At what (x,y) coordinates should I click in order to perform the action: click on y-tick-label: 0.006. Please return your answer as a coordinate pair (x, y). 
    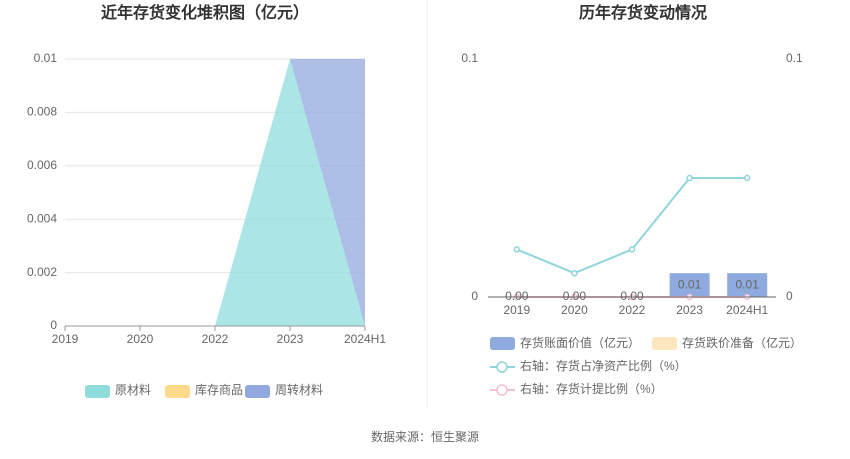
    Looking at the image, I should click on (42, 165).